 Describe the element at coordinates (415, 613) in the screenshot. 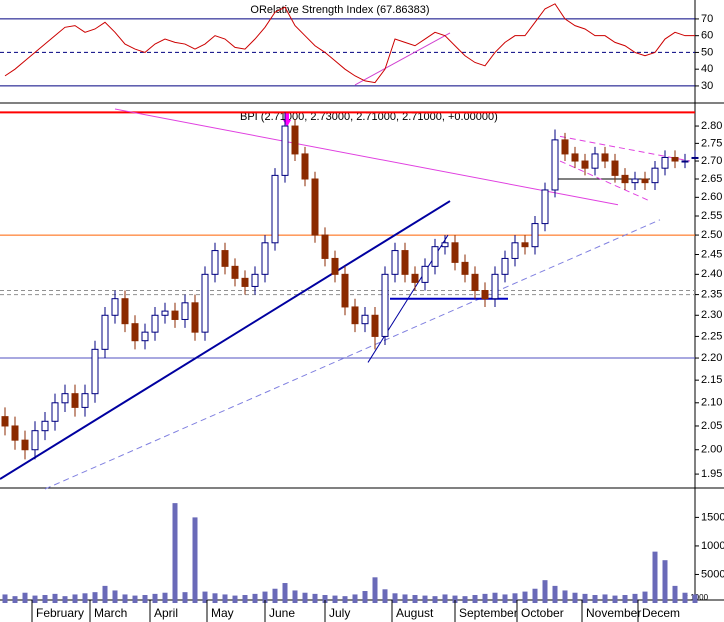

I see `x-tick-label: August` at that location.